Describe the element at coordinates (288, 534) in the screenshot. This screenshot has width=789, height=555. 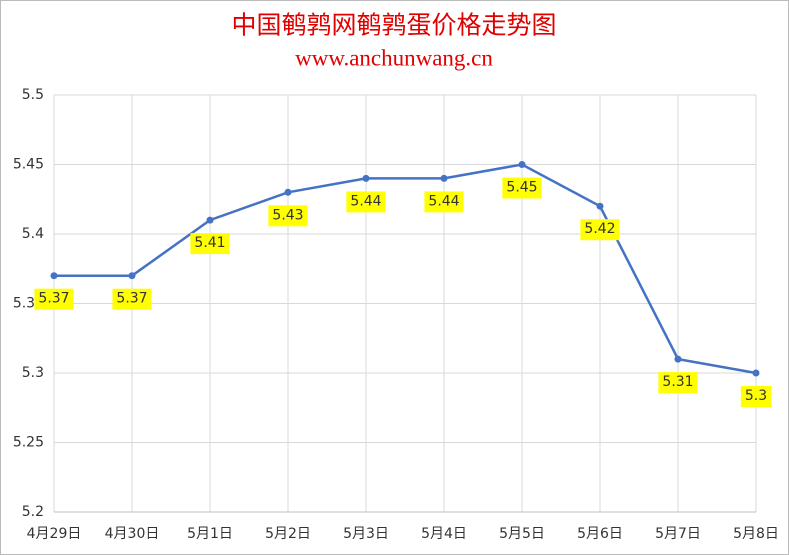
I see `x-tick-label: 5月2日` at that location.